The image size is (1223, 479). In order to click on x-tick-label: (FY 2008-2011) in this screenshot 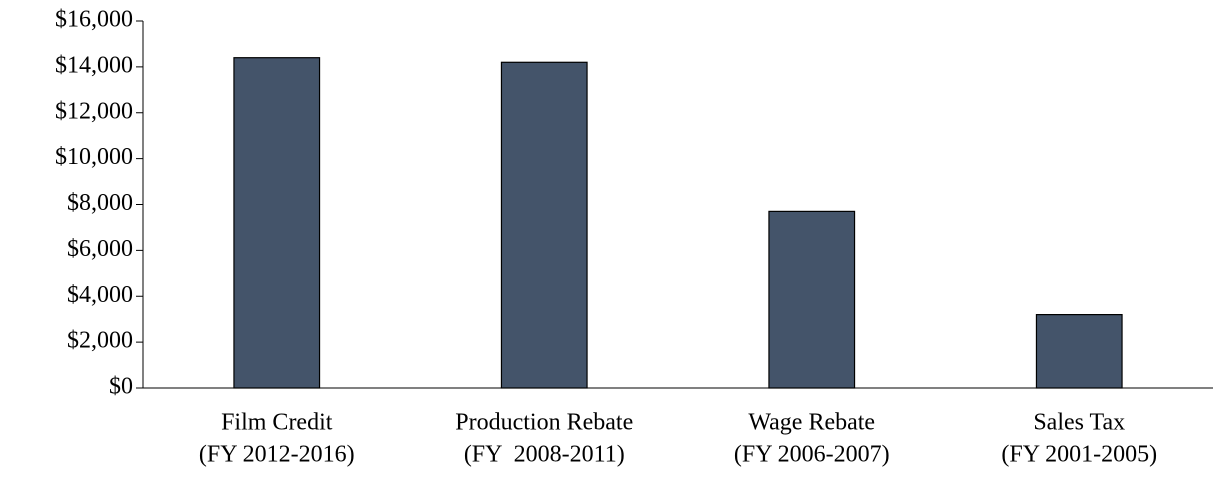, I will do `click(544, 455)`.